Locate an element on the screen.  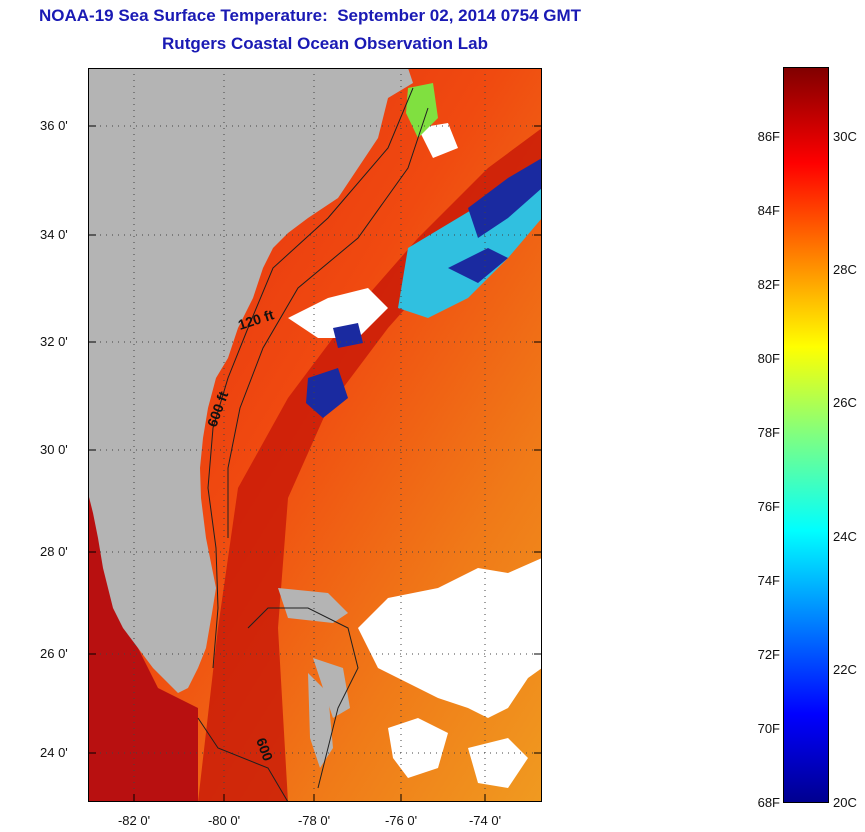
cool-coastal-water is located at coordinates (422, 110).